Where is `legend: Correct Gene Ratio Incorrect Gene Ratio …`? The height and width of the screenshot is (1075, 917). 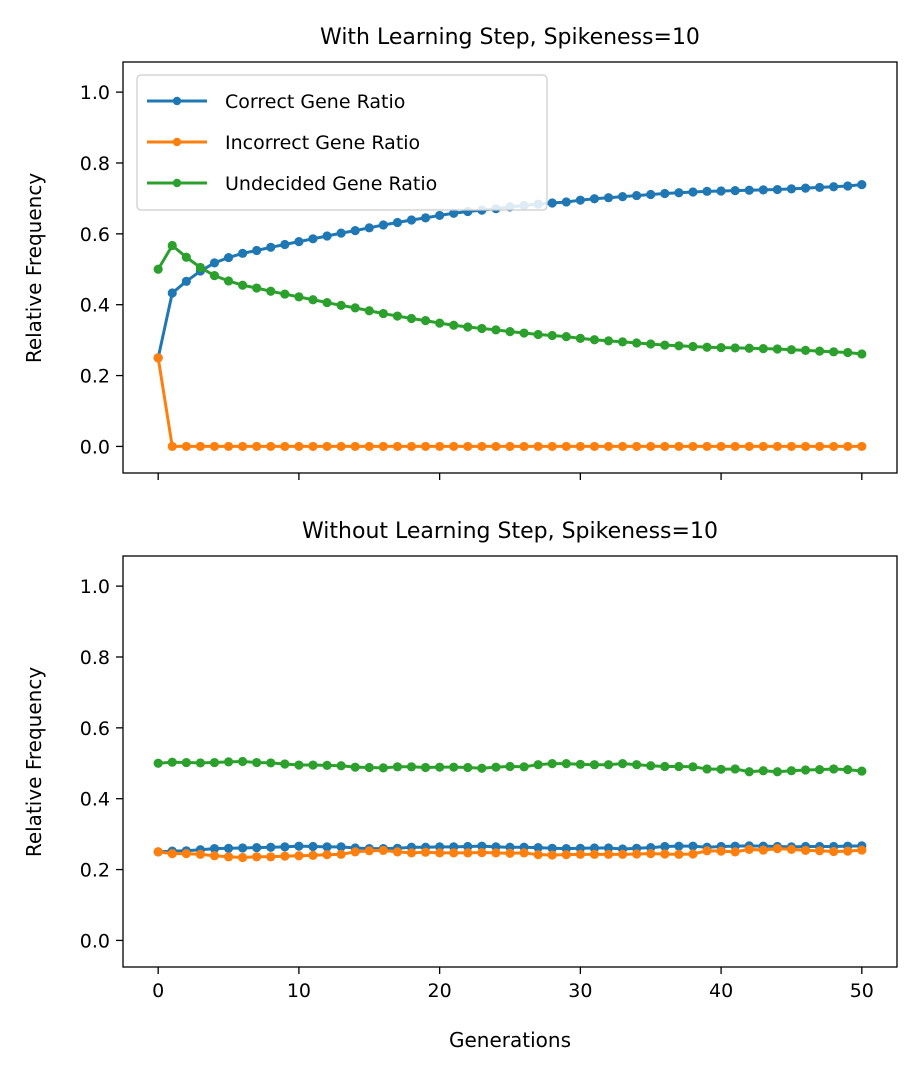 legend: Correct Gene Ratio Incorrect Gene Ratio … is located at coordinates (342, 142).